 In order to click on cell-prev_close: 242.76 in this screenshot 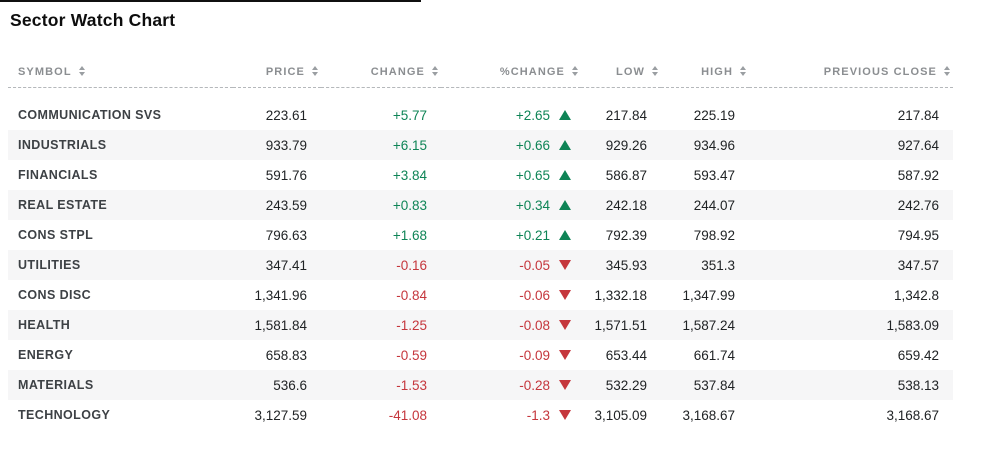, I will do `click(918, 205)`.